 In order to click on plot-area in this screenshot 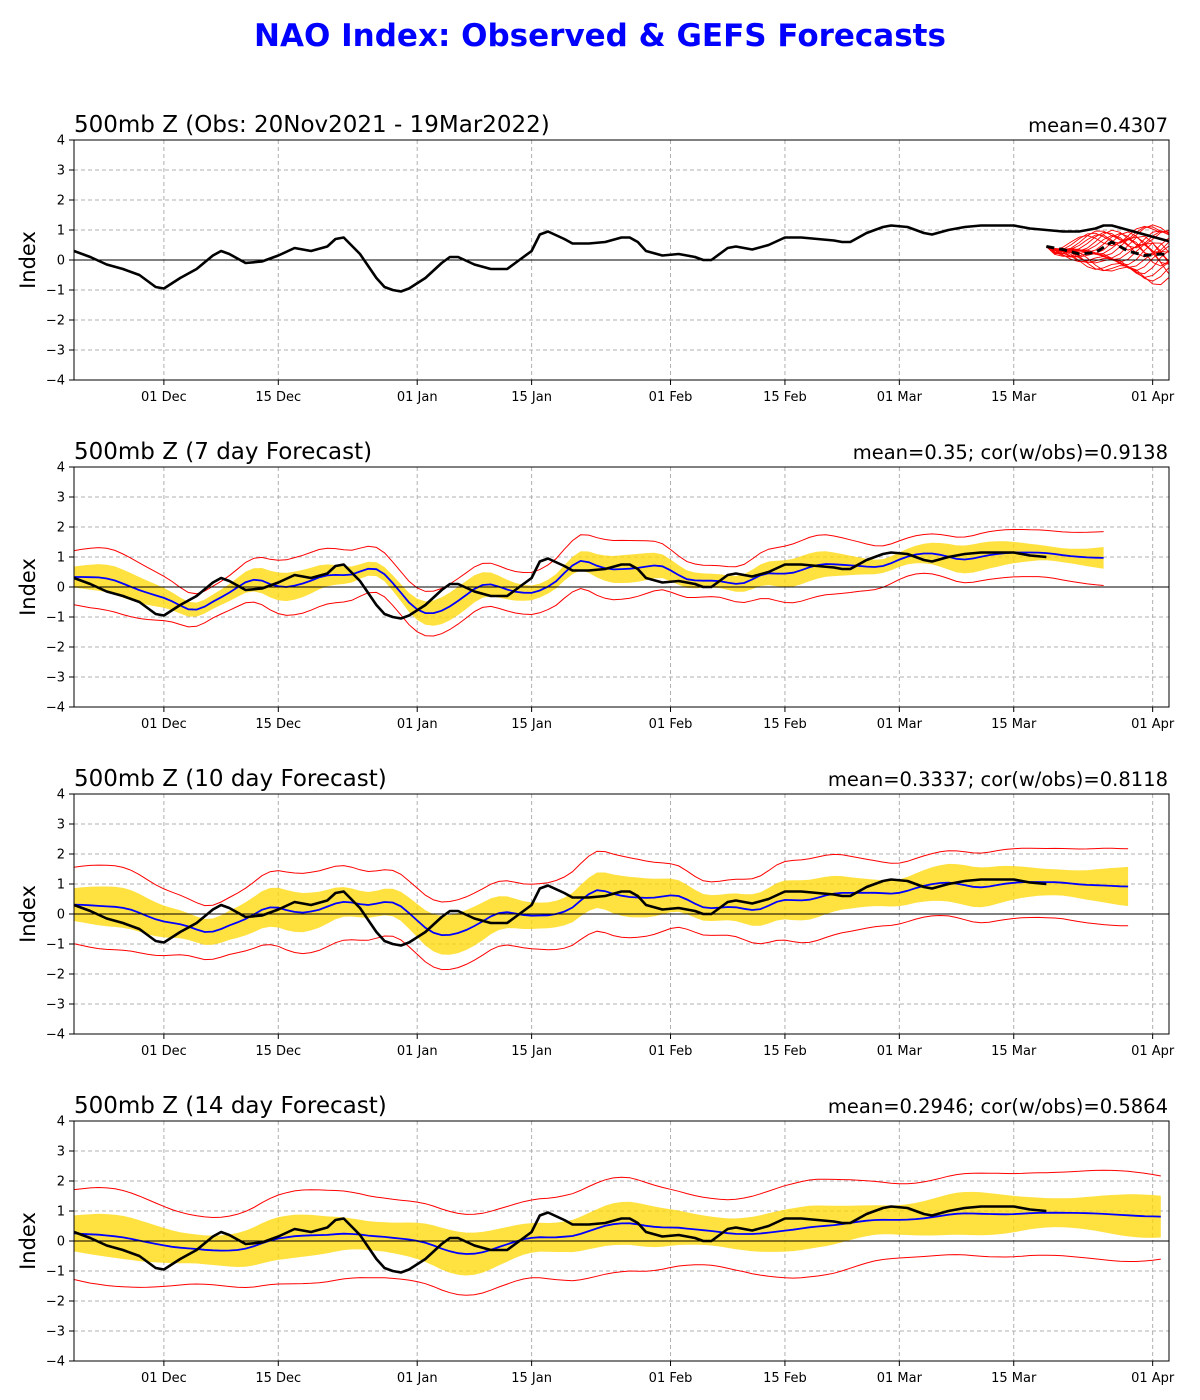, I will do `click(621, 258)`.